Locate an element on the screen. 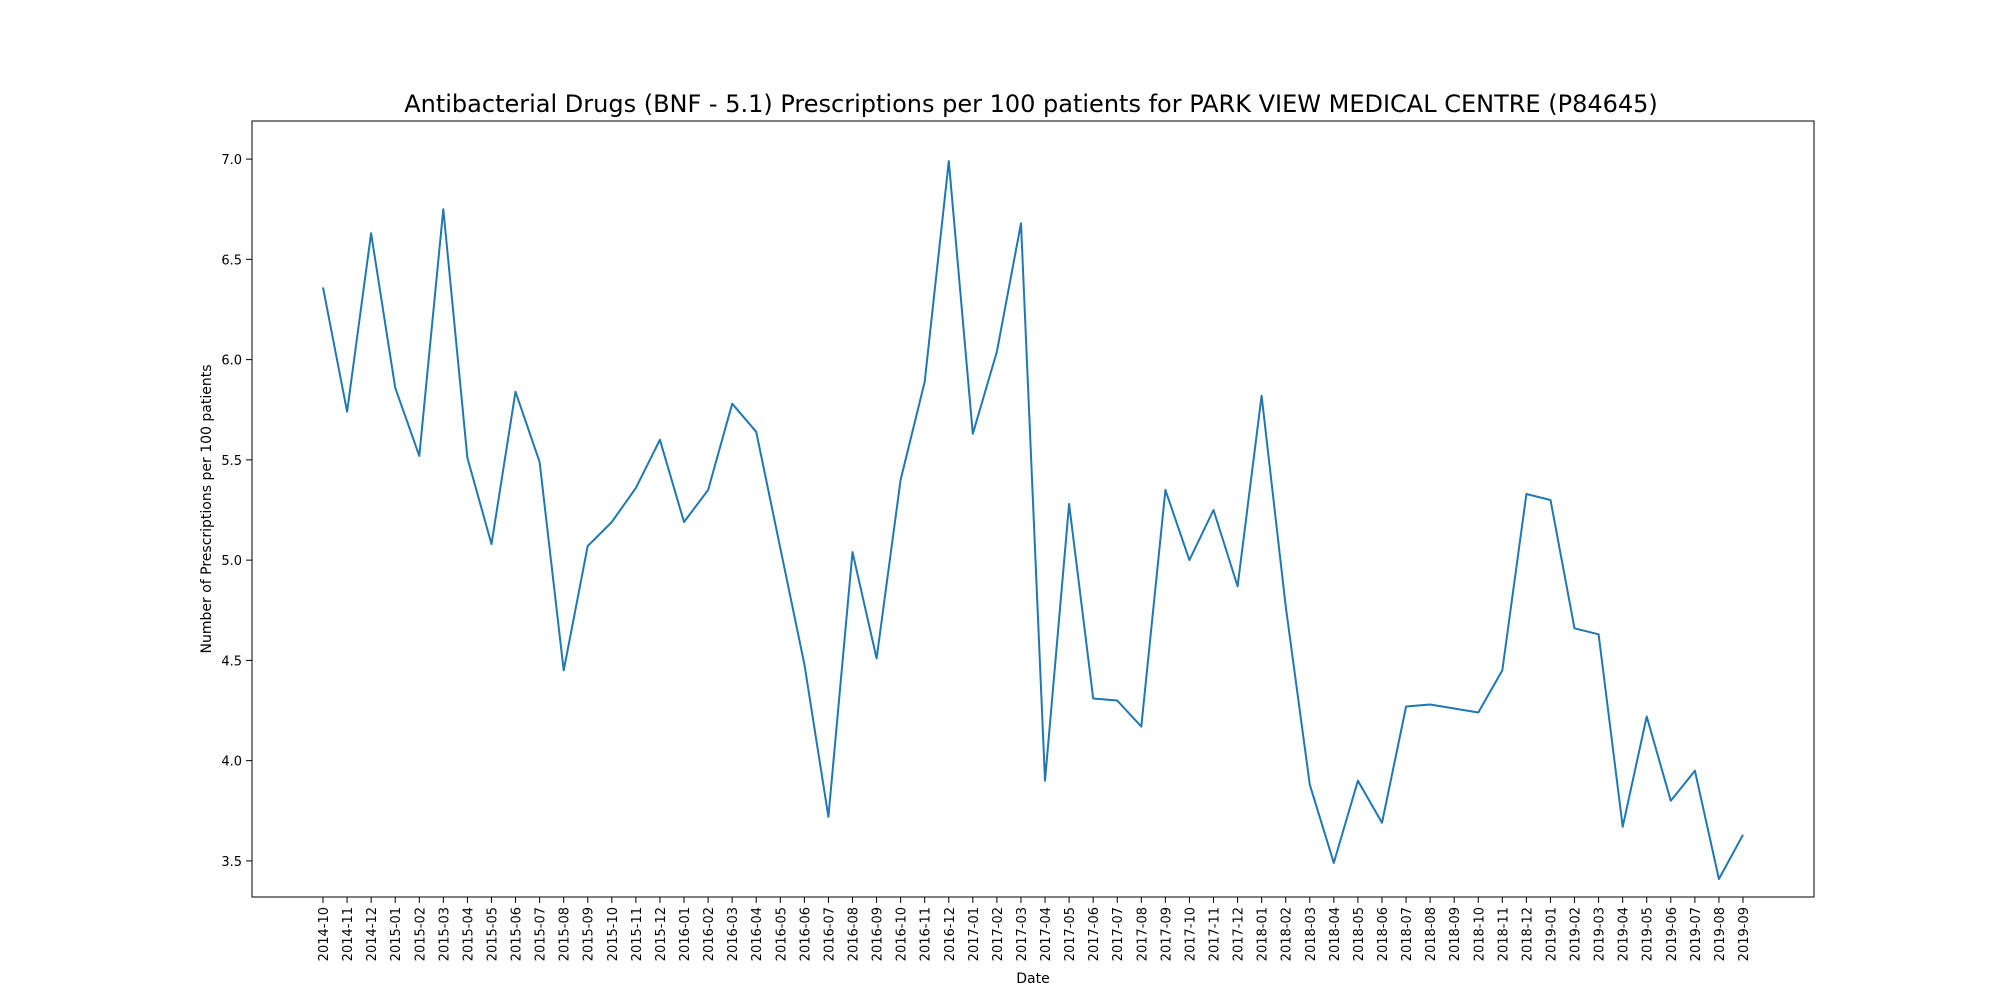 Image resolution: width=2000 pixels, height=1000 pixels. x-tick-label: 2019-07 is located at coordinates (1696, 934).